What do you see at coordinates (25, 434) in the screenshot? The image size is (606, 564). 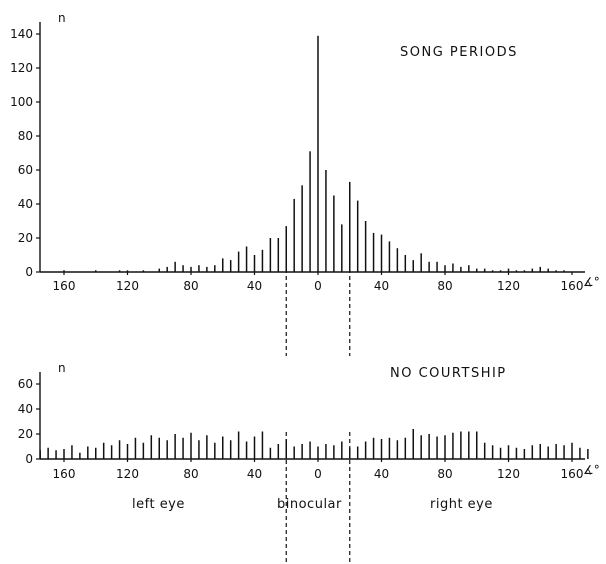 I see `no-courtship-y-tick-label: 20` at bounding box center [25, 434].